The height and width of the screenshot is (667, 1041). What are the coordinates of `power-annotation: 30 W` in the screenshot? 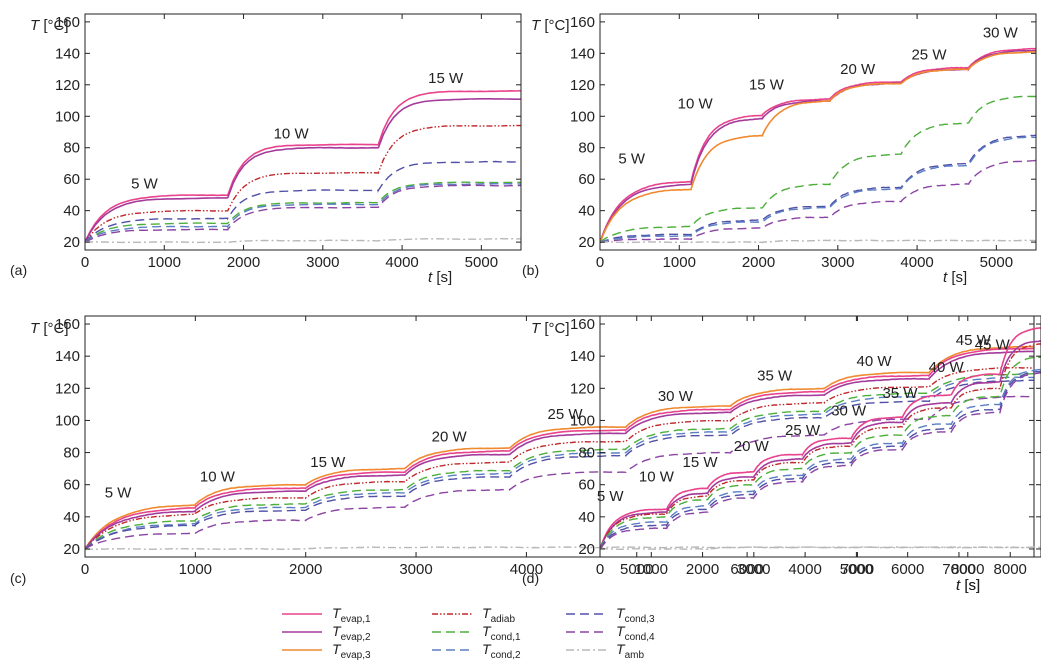 It's located at (676, 396).